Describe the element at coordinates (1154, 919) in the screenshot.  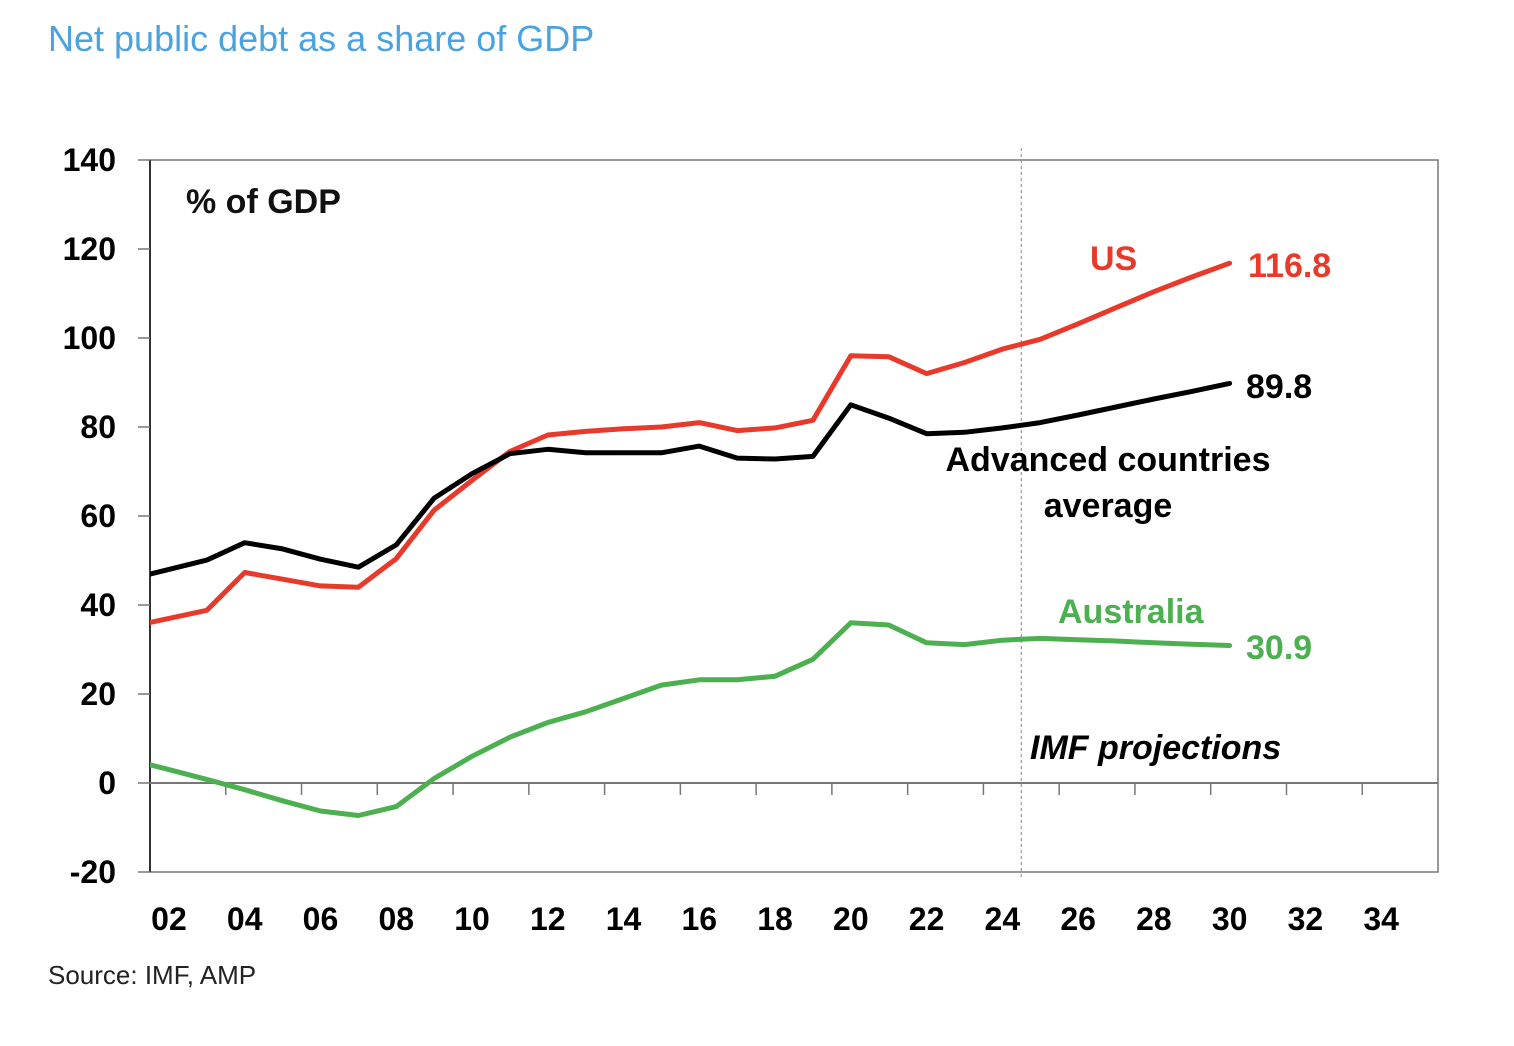
I see `x-tick-label: 28` at that location.